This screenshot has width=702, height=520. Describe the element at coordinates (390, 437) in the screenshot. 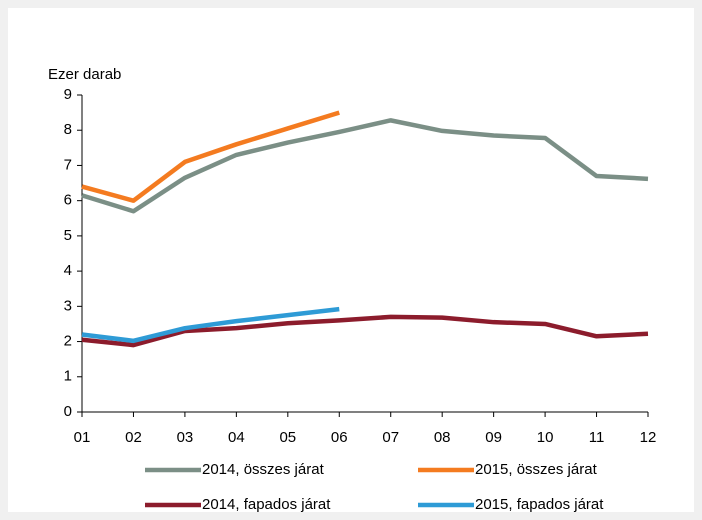

I see `x-tick-label: 07` at that location.